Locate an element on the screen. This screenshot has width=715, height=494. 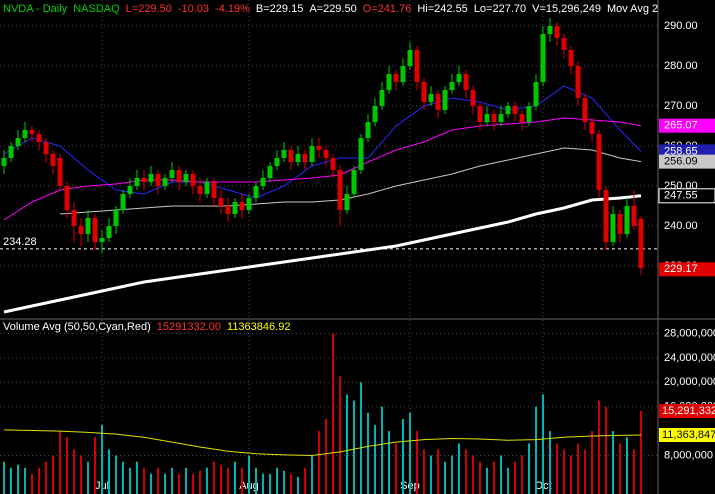
header-item: A=229.50 is located at coordinates (332, 9).